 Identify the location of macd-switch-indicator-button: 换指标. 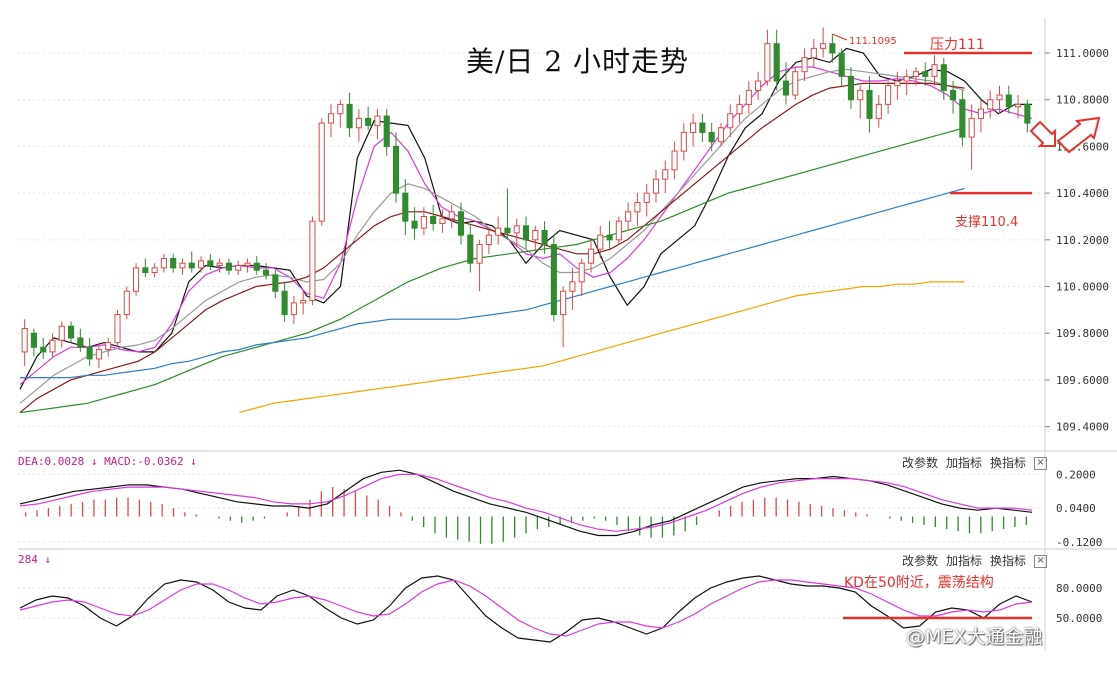
(1008, 463).